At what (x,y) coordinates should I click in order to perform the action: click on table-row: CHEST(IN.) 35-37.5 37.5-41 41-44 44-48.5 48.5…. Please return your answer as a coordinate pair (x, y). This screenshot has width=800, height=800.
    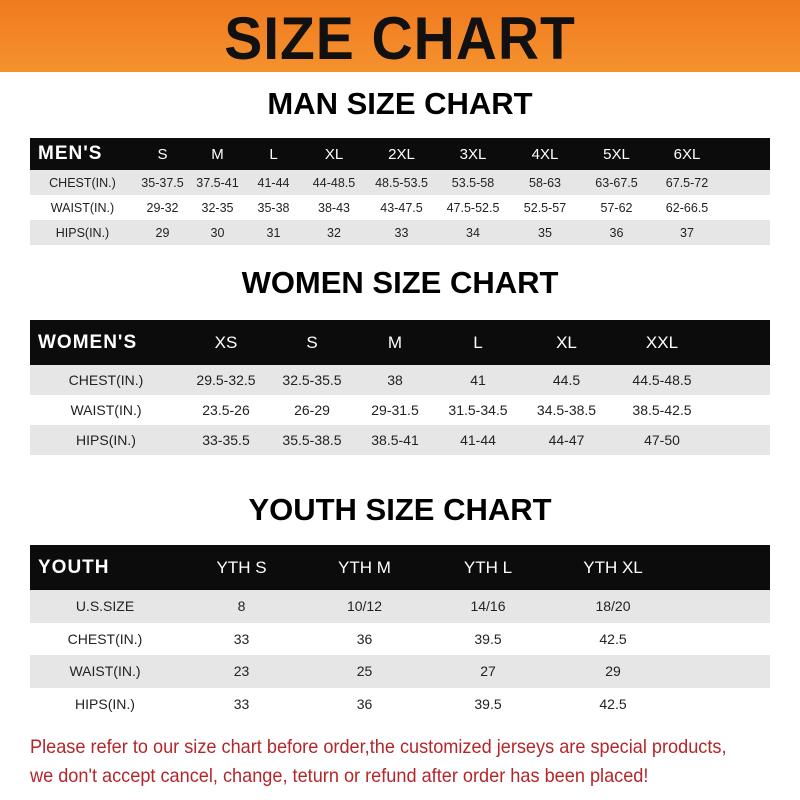
    Looking at the image, I should click on (400, 182).